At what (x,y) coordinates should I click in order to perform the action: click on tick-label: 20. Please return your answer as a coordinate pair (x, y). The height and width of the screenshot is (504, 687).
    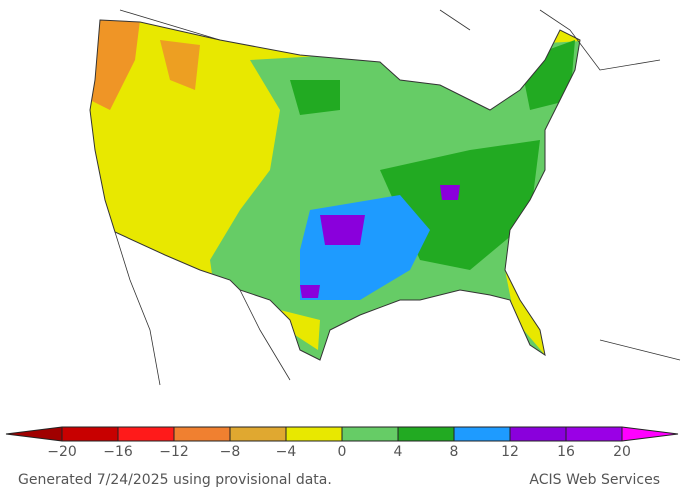
    Looking at the image, I should click on (622, 452).